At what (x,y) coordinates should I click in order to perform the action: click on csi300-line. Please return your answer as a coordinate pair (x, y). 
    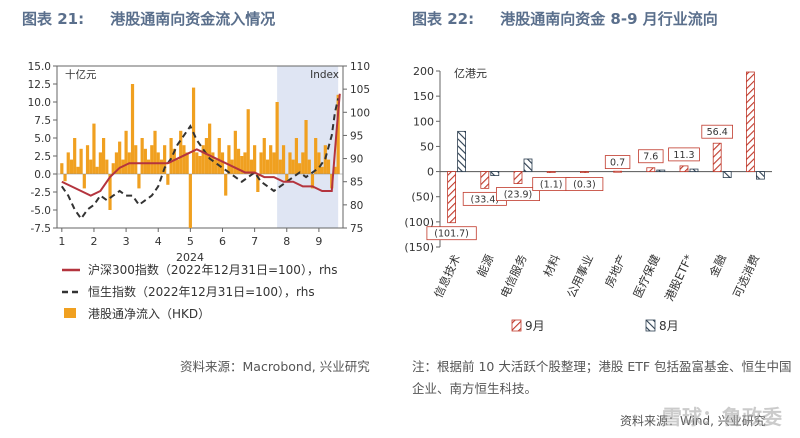
    Looking at the image, I should click on (201, 145).